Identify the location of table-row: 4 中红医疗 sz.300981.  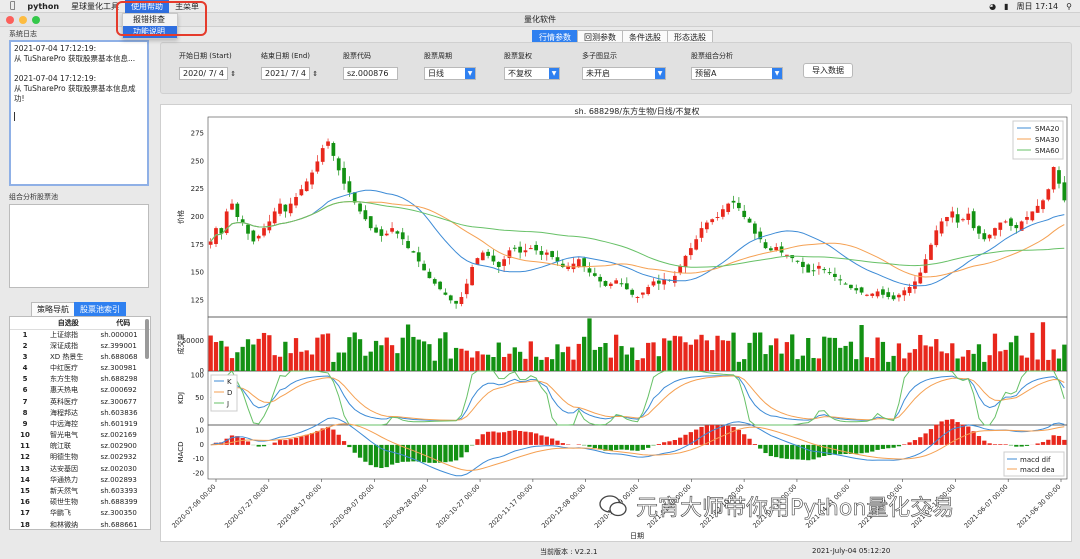
(80, 368).